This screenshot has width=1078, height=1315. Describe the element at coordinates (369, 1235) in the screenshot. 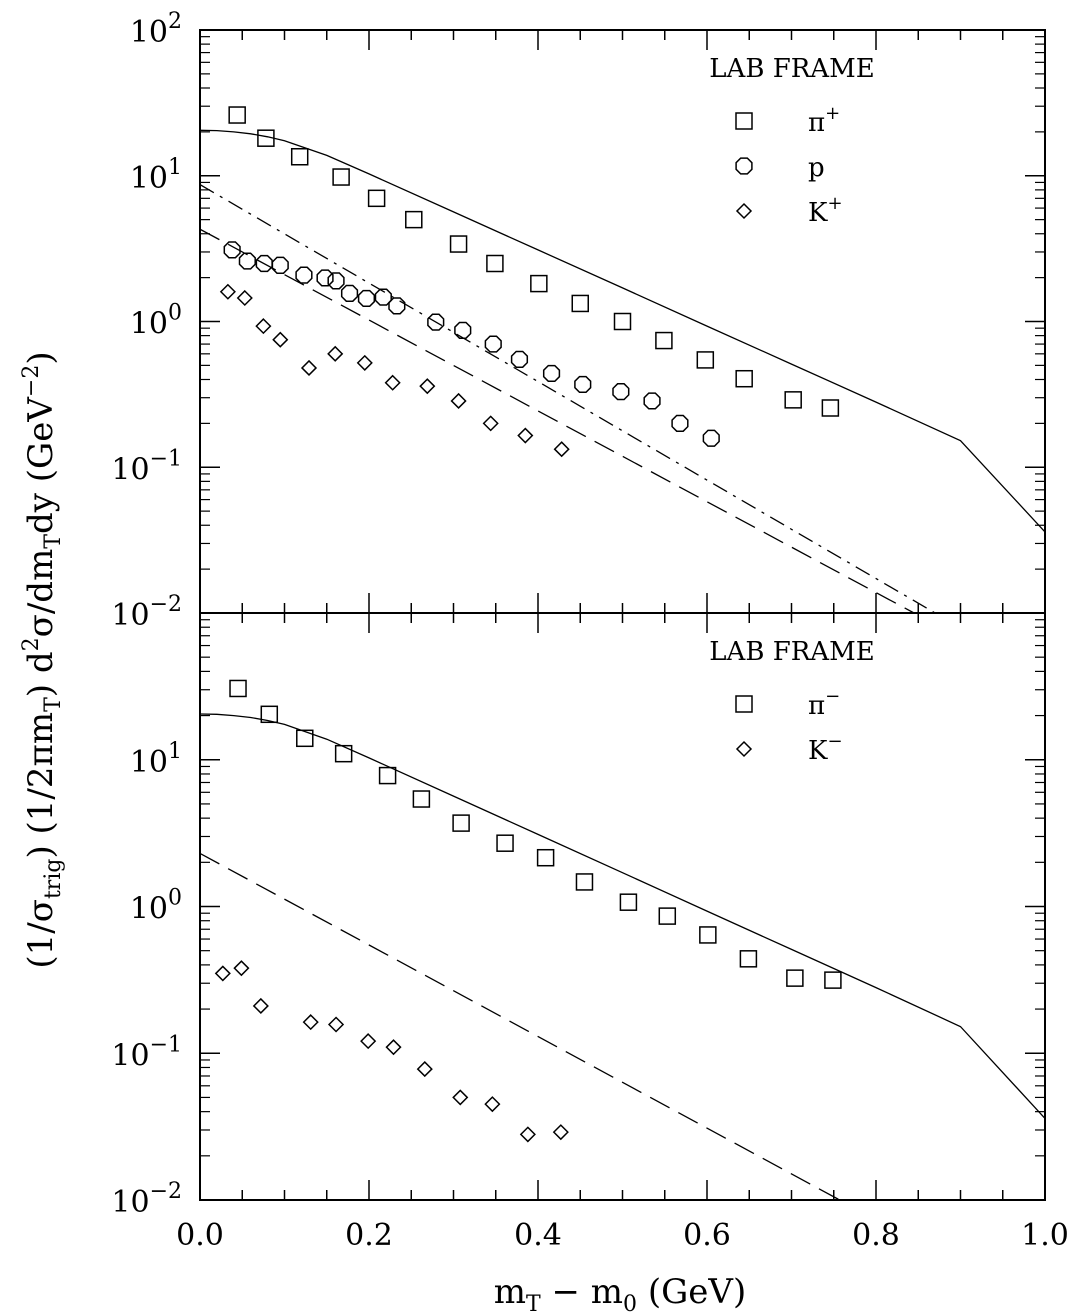

I see `x-tick-label: 0.2` at that location.